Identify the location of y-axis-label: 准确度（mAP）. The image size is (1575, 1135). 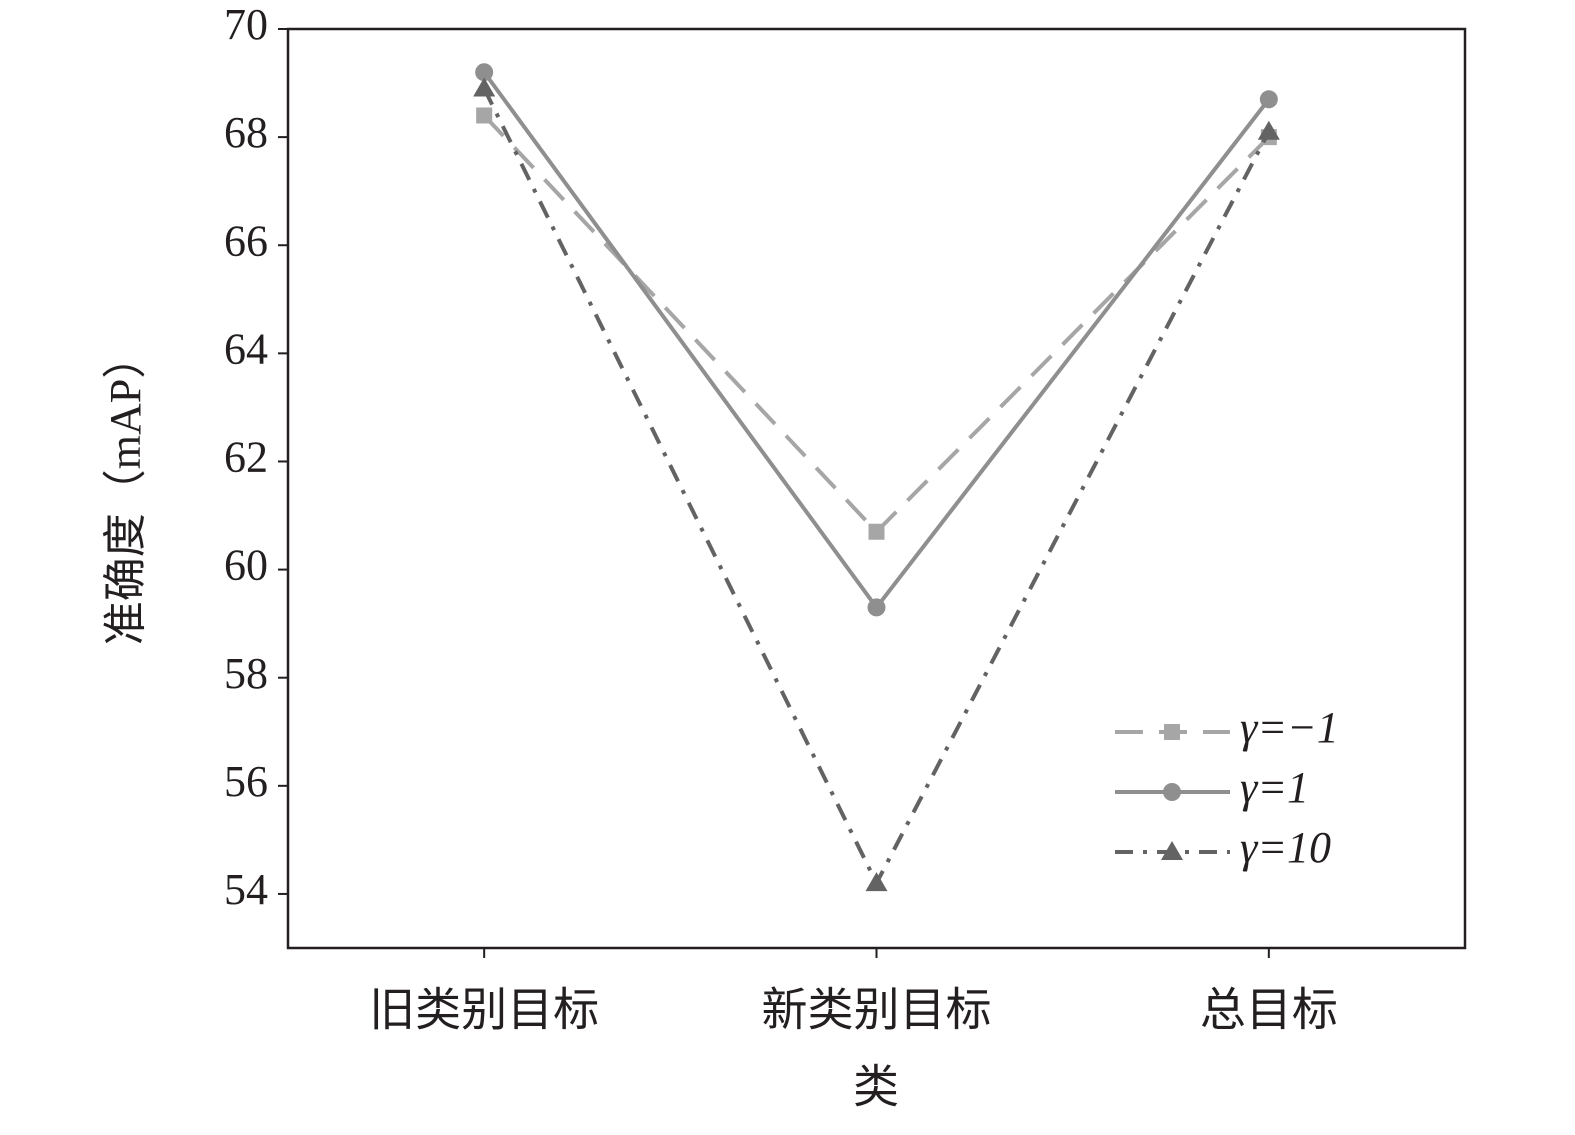
(125, 490).